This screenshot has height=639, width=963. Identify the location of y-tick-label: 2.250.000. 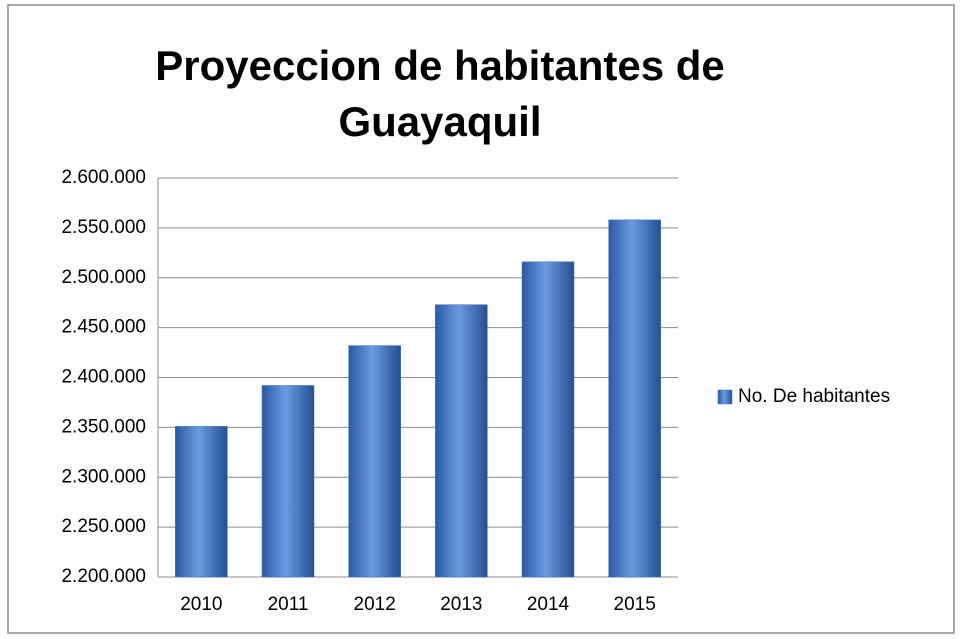
(103, 526).